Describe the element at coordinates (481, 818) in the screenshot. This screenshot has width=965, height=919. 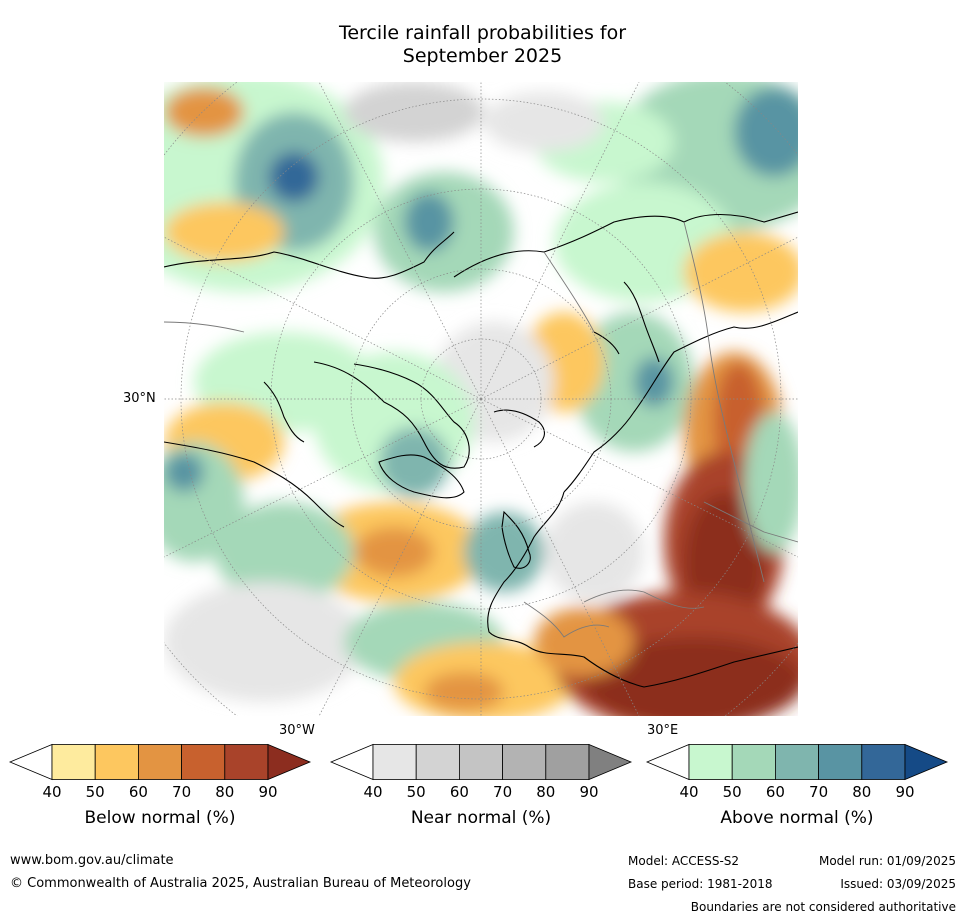
I see `near-normal-label: Near normal (%)` at that location.